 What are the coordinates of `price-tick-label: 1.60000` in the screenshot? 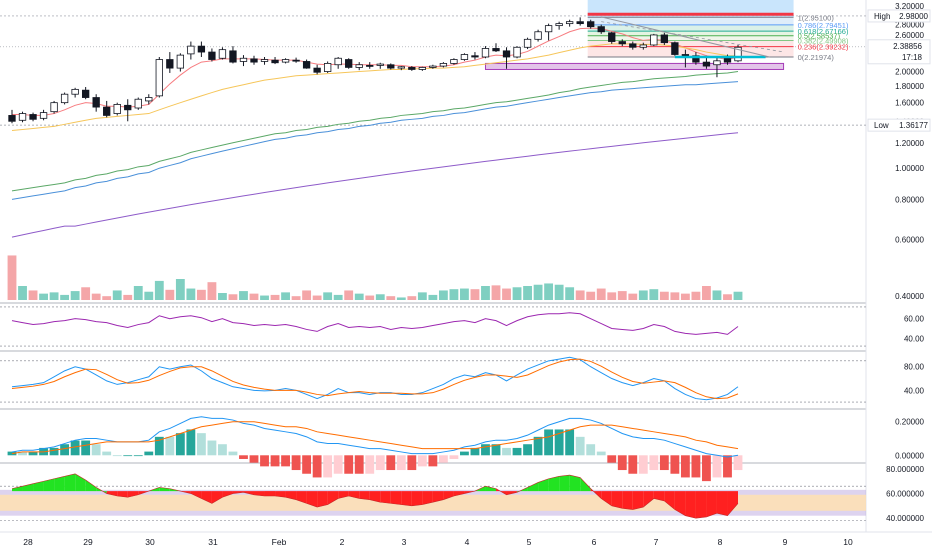 It's located at (909, 103).